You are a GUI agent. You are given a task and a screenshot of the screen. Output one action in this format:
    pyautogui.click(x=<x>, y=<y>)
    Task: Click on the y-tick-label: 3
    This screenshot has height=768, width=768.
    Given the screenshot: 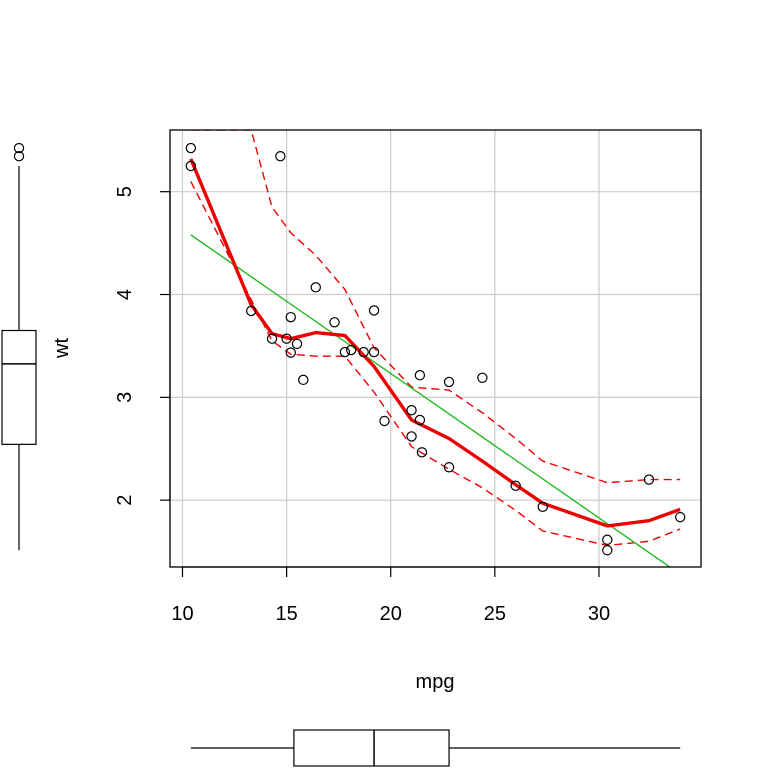 What is the action you would take?
    pyautogui.click(x=125, y=397)
    